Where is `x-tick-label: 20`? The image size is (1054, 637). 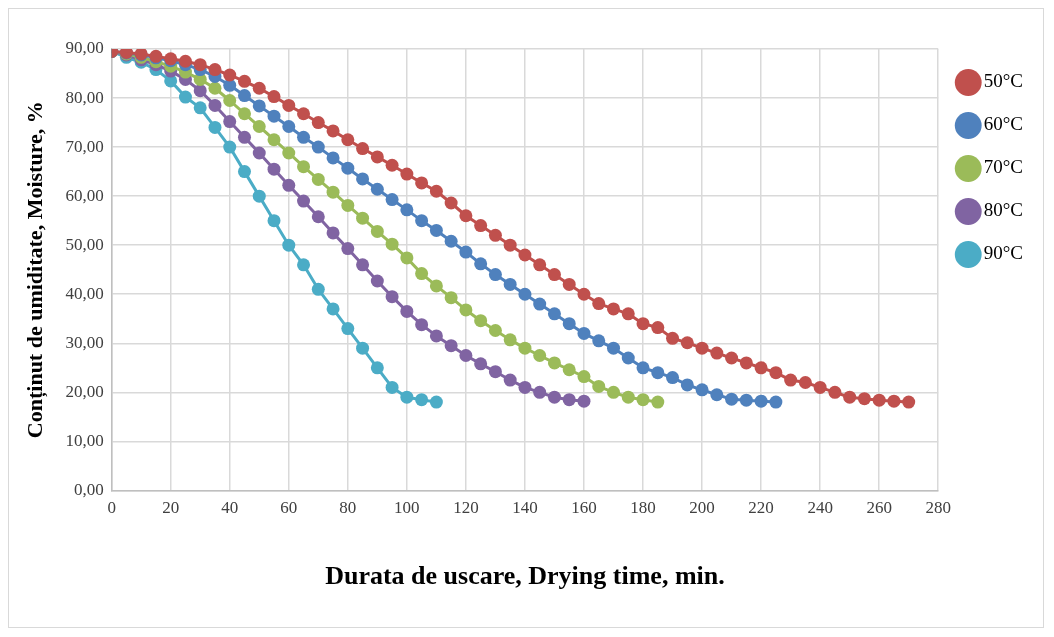 x-tick-label: 20 is located at coordinates (171, 508).